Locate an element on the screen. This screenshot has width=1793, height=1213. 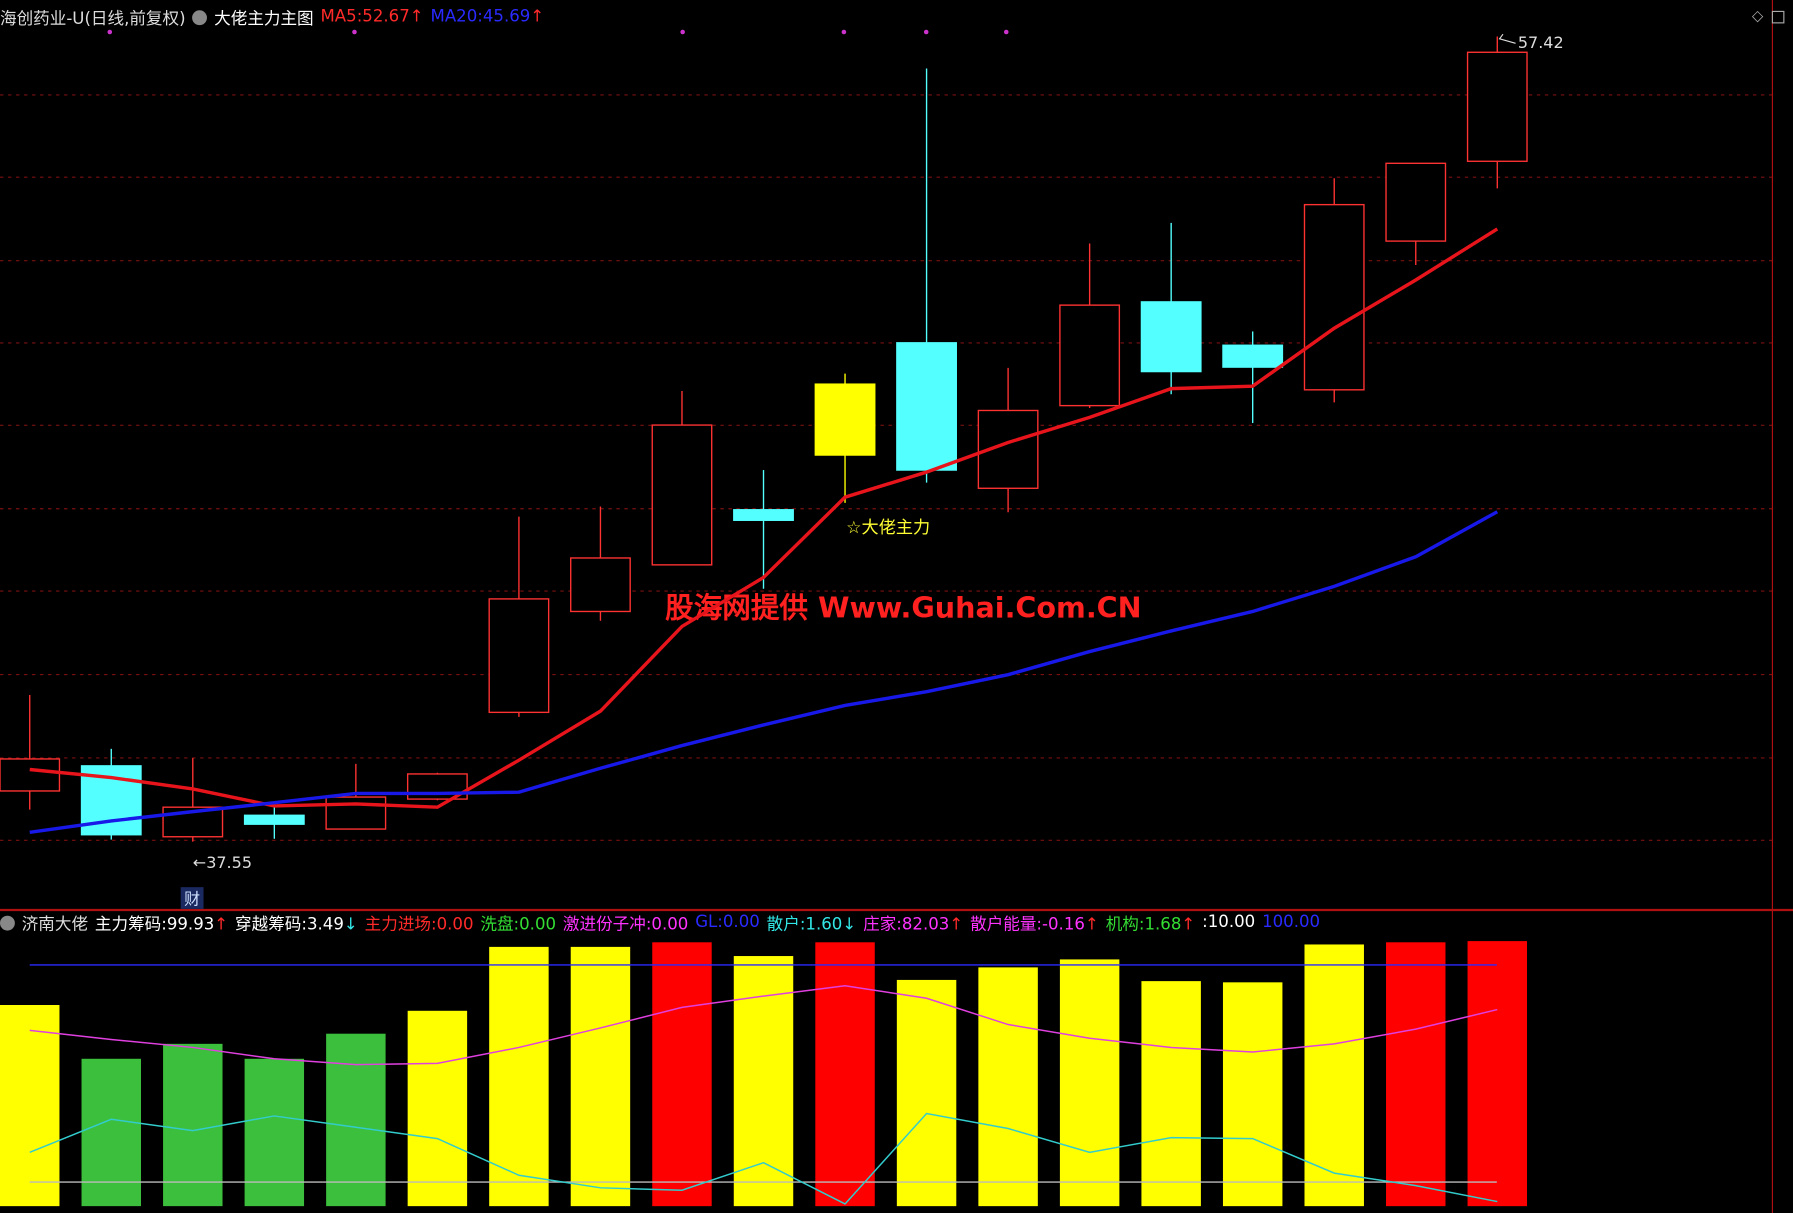
legend-item: 庄家:82.03↑ is located at coordinates (913, 923).